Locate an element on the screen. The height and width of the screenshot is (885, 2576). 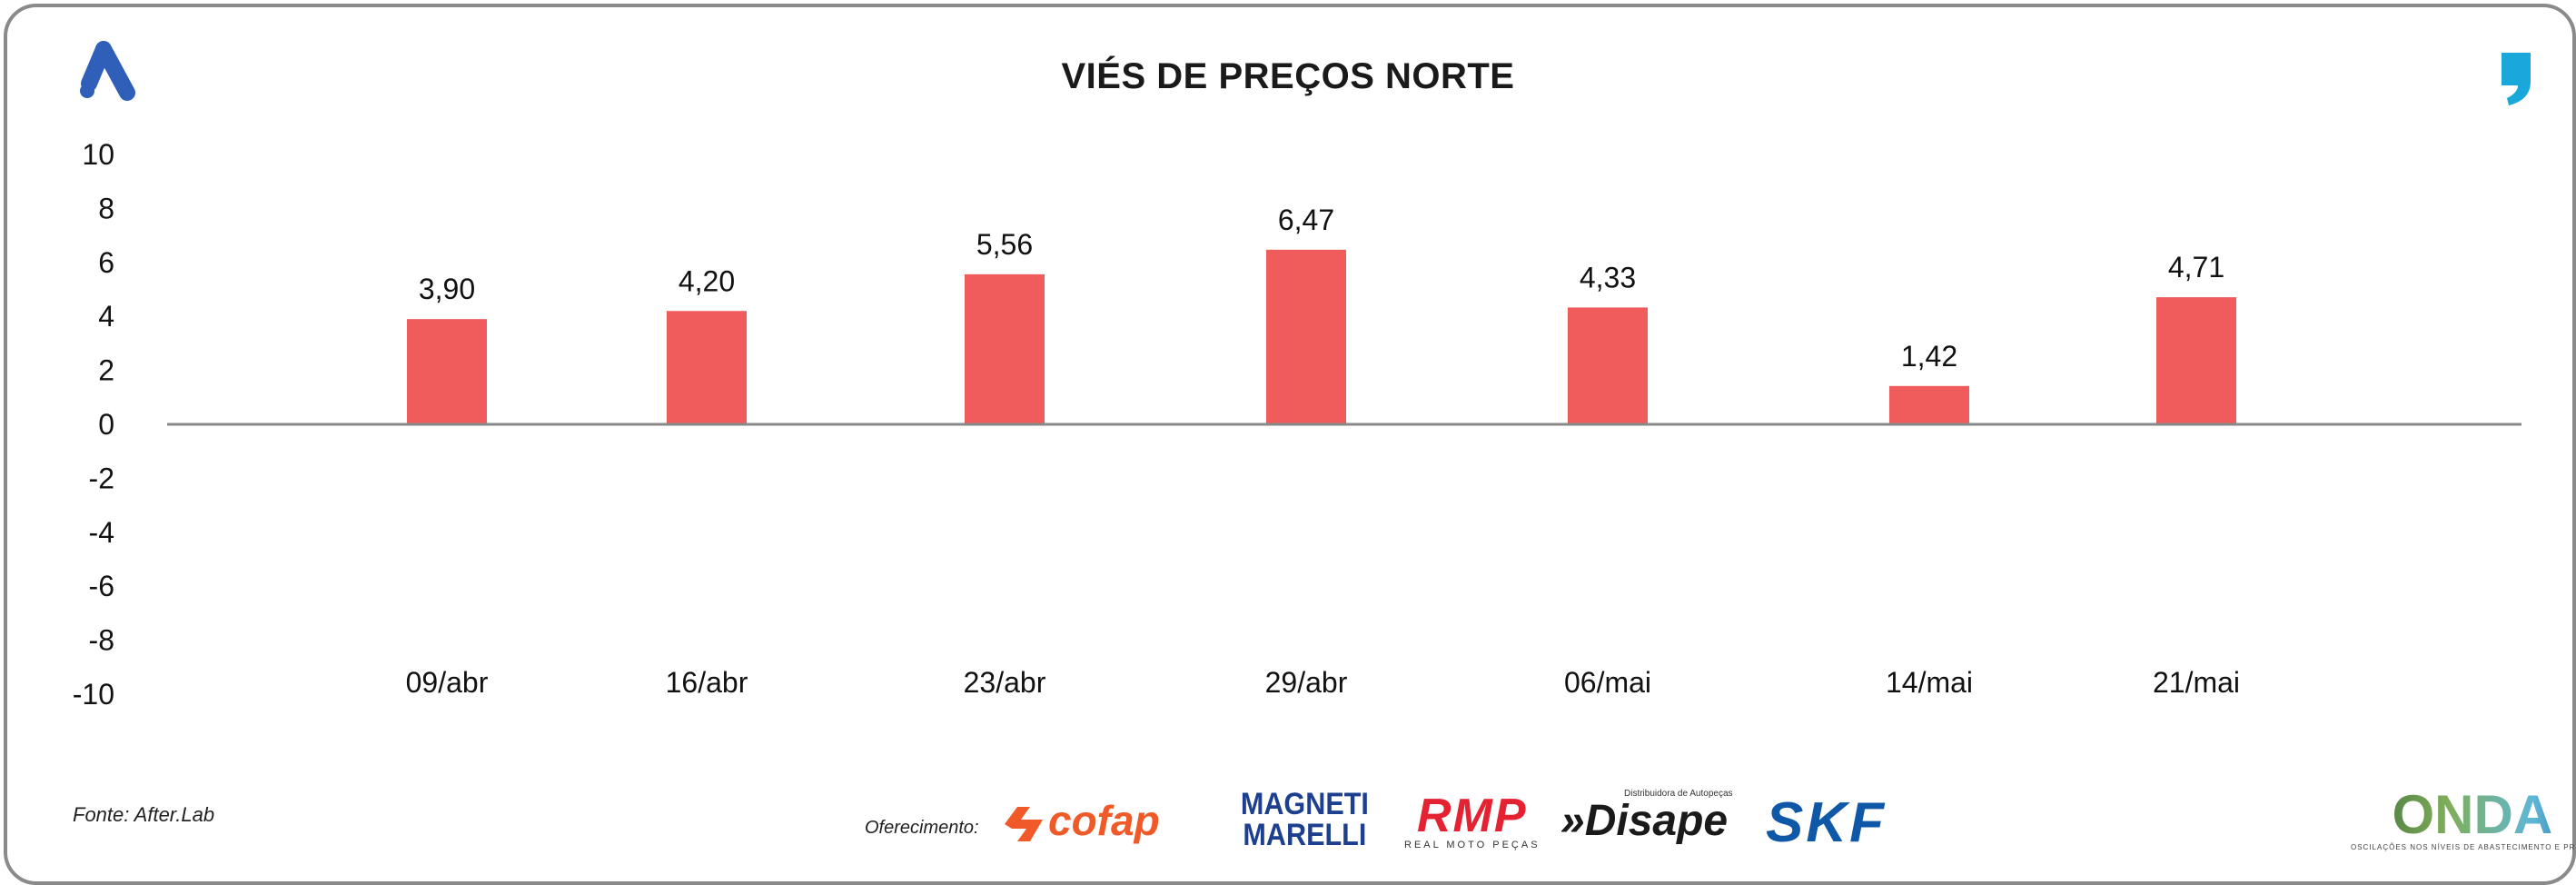
disape-logo: Distribuidora de Autopeças »Disape is located at coordinates (1646, 816).